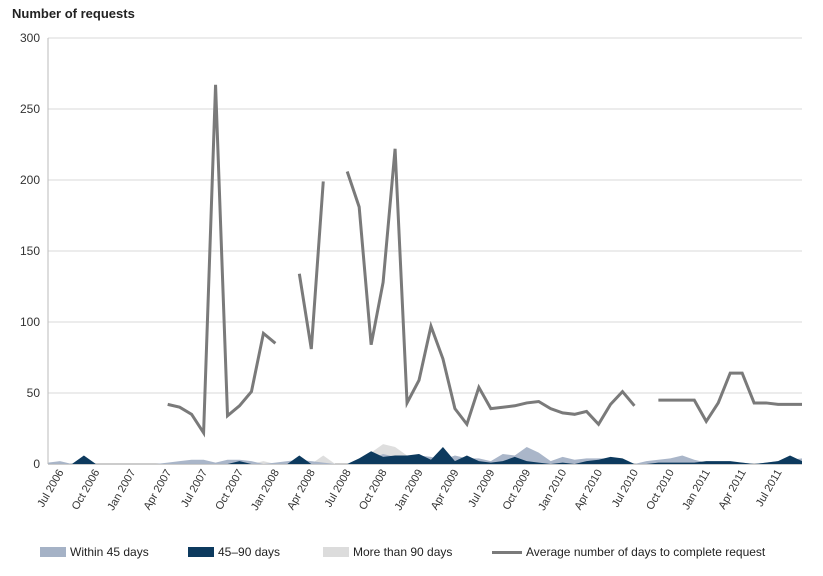  Describe the element at coordinates (201, 552) in the screenshot. I see `legend-swatch-45-90-days` at that location.